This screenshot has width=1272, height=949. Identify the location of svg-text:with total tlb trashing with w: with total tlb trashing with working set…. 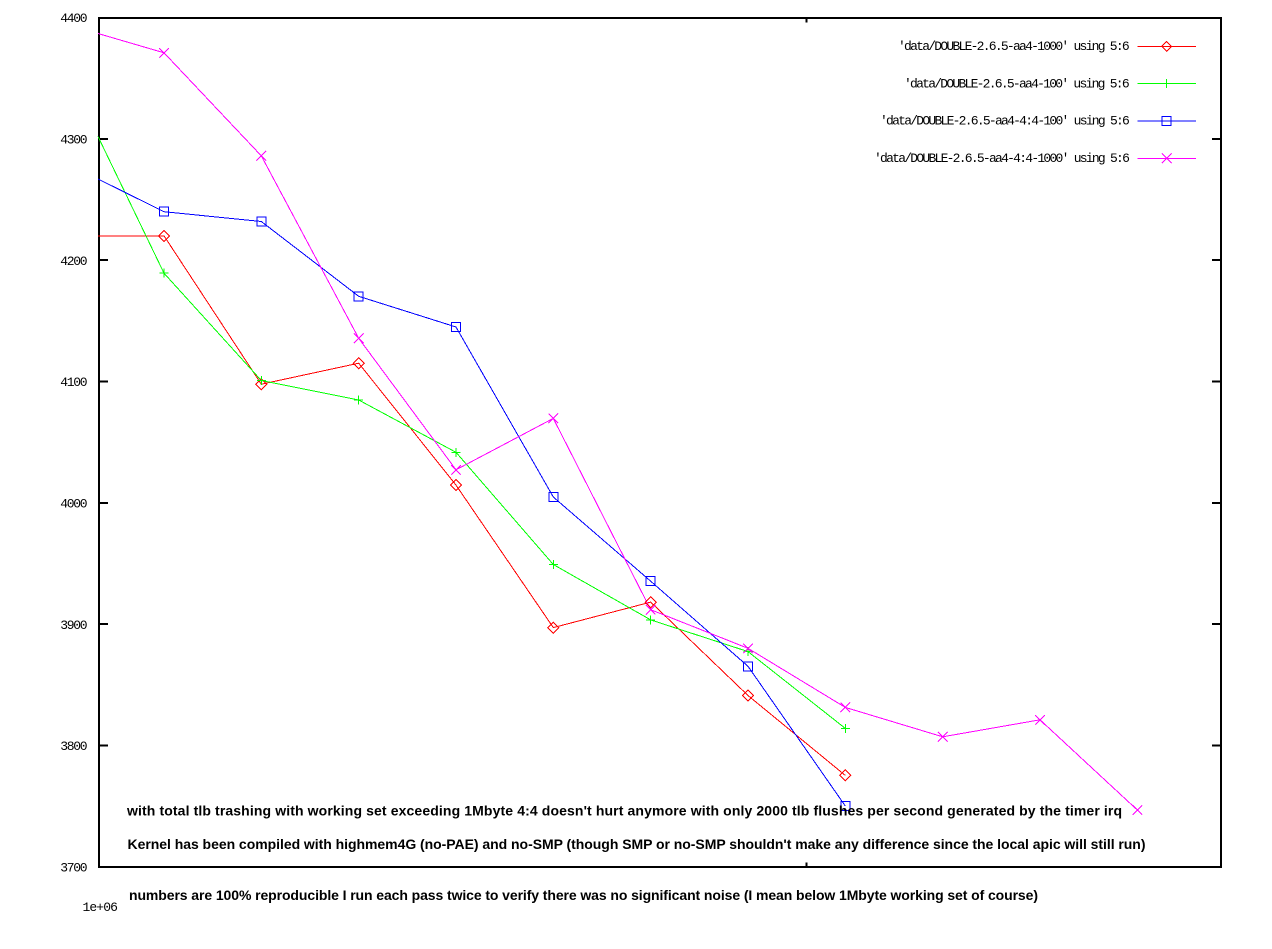
(624, 811).